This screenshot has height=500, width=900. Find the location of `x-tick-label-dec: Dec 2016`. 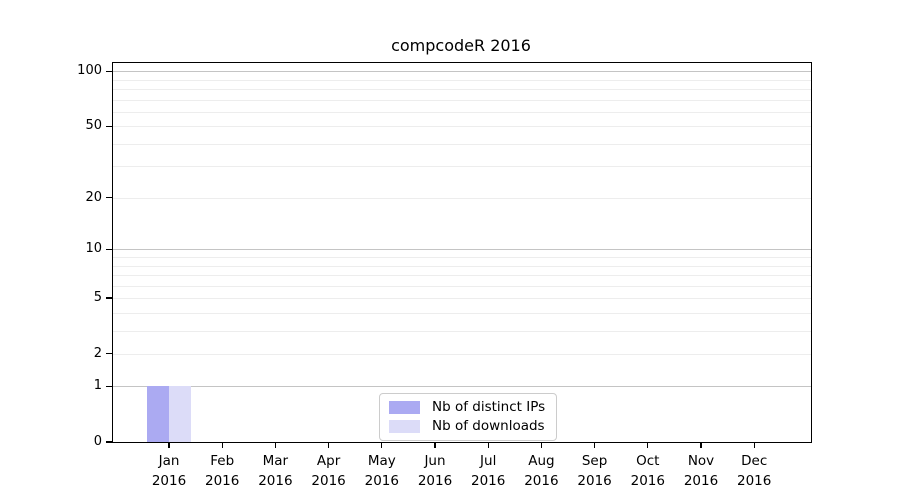

x-tick-label-dec: Dec 2016 is located at coordinates (754, 471).